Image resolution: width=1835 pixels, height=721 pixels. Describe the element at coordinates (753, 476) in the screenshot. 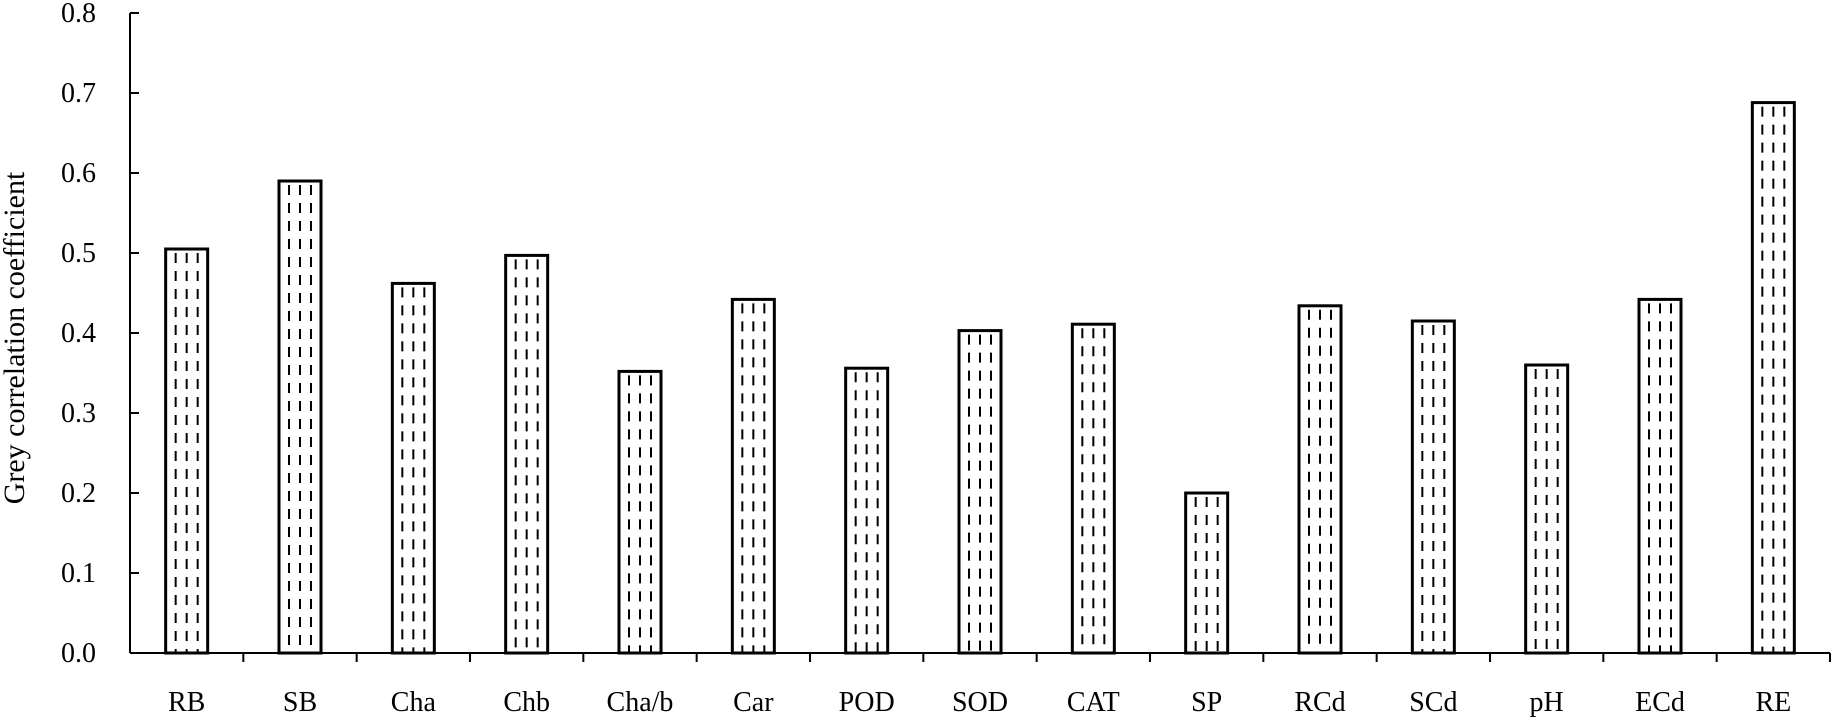

I see `bar-car` at that location.